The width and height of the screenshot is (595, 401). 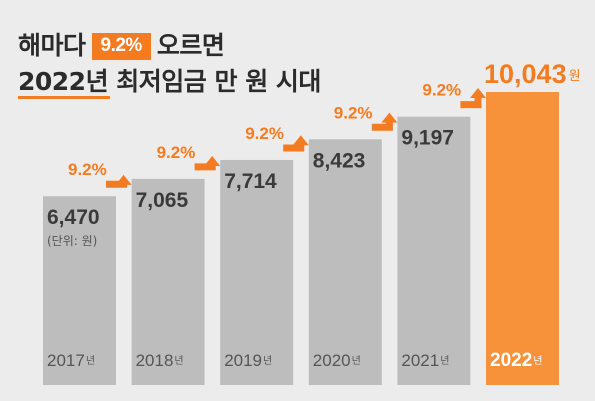 What do you see at coordinates (264, 133) in the screenshot?
I see `growth-label-2020: 9.2%` at bounding box center [264, 133].